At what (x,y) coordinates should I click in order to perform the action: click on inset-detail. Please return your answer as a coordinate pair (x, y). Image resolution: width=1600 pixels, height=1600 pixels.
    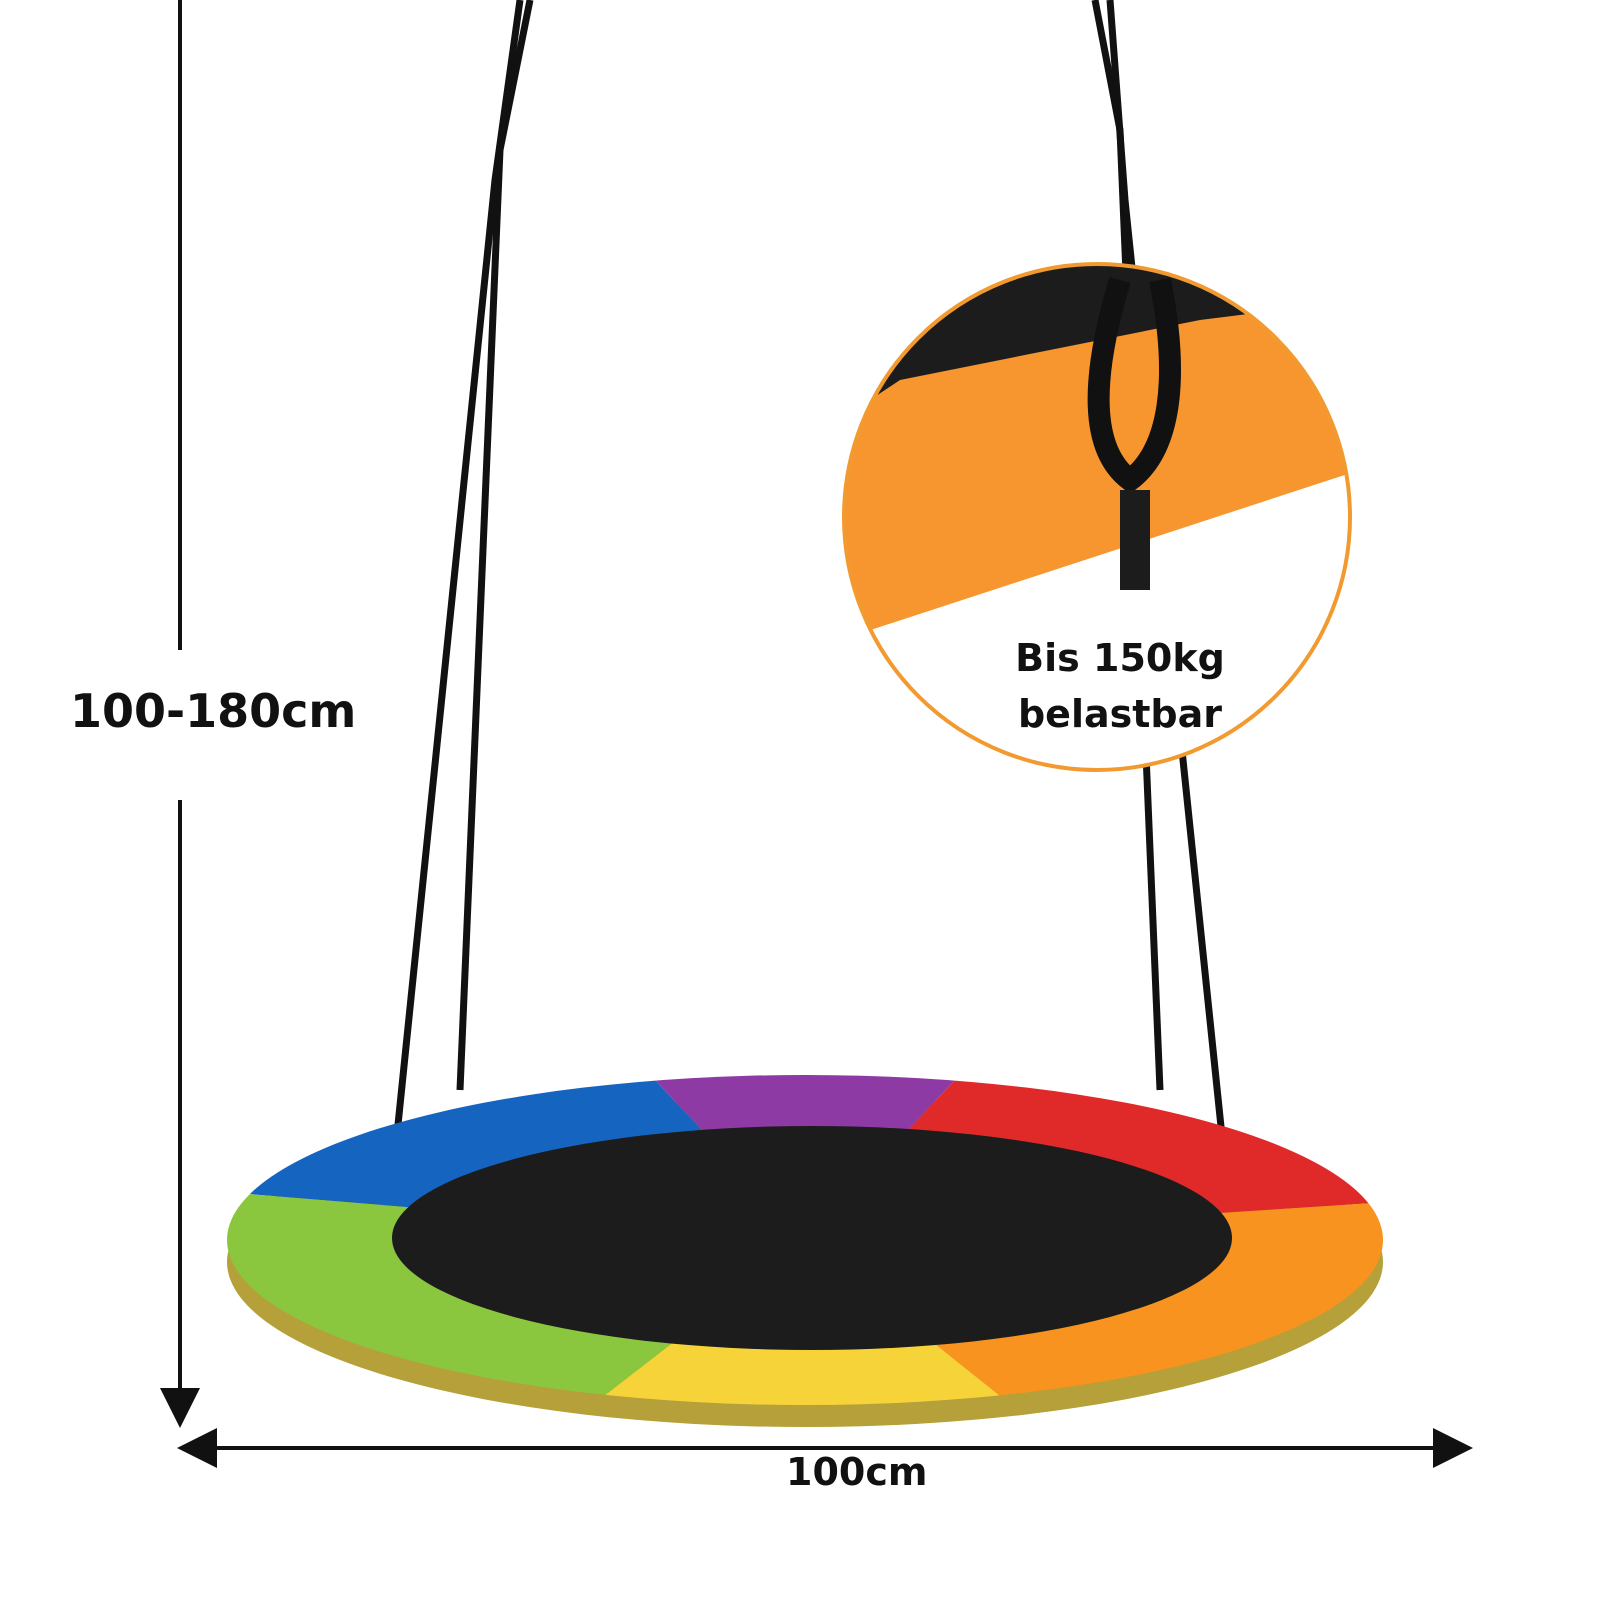
    Looking at the image, I should click on (1097, 517).